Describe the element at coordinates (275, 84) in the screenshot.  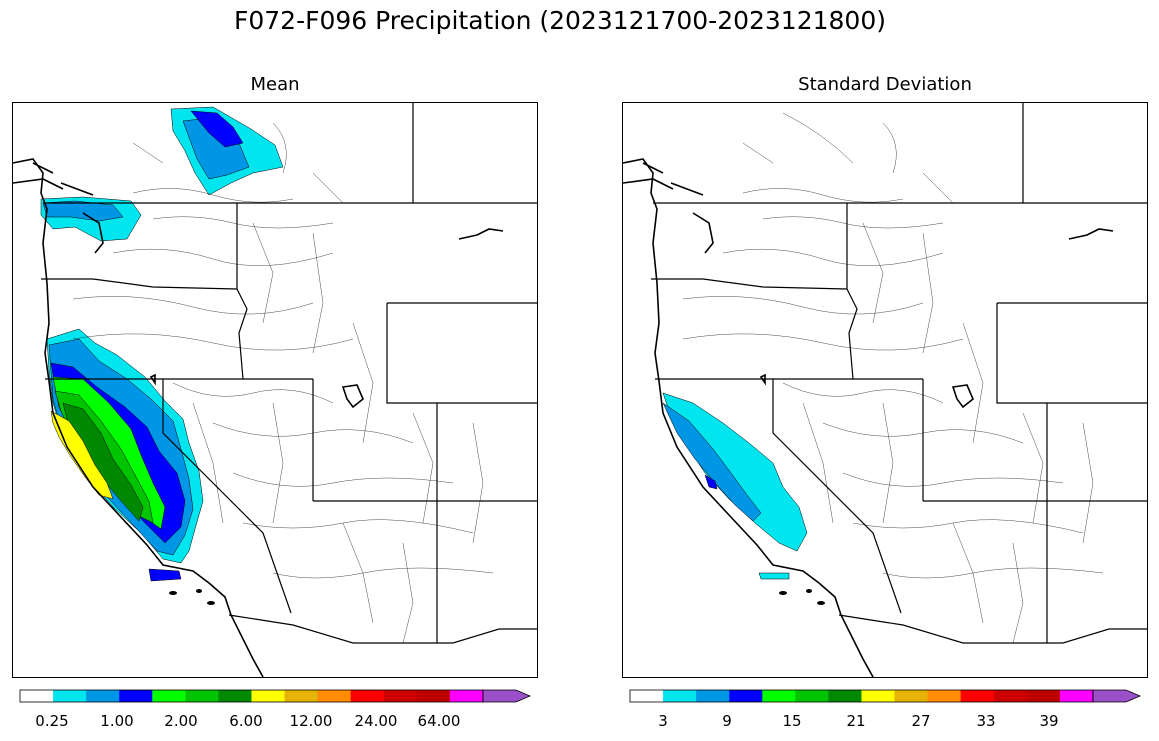
I see `mean-panel-title: Mean` at that location.